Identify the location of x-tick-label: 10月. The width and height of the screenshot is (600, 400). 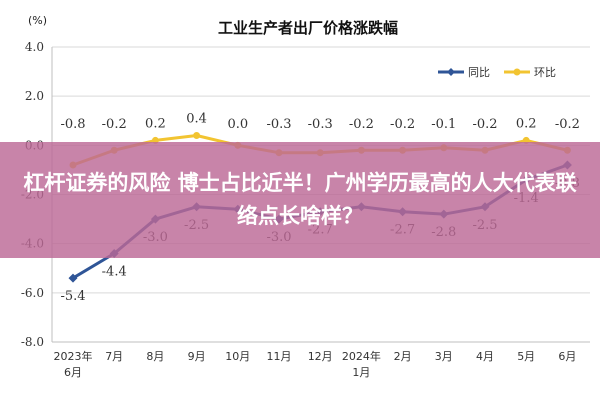
(237, 356).